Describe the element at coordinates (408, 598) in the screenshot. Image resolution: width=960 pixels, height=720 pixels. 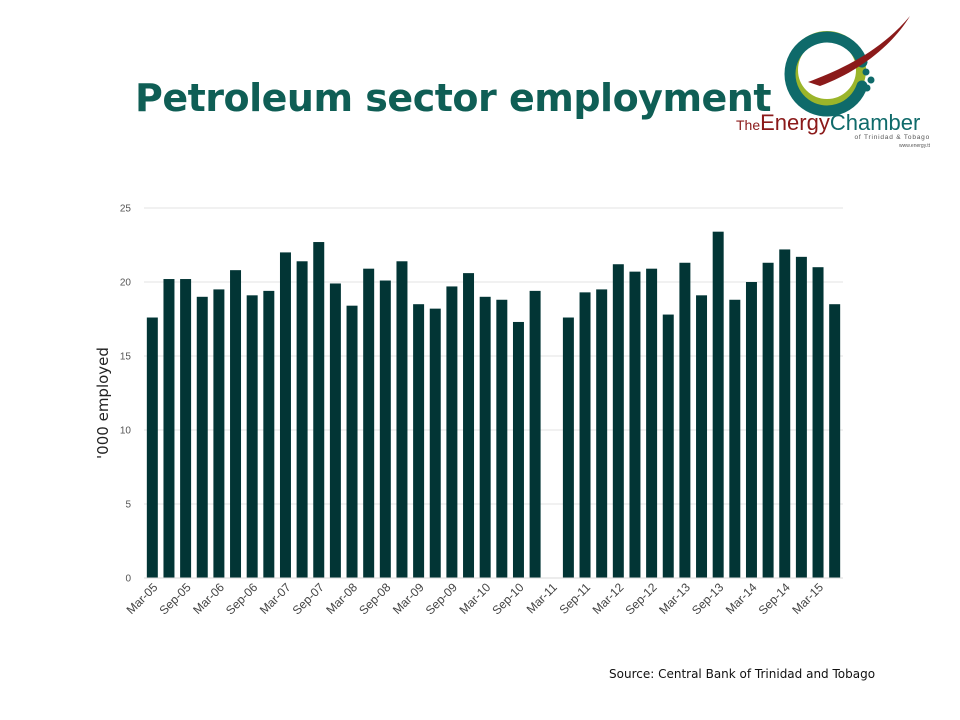
I see `x-tick-label: Mar-09` at that location.